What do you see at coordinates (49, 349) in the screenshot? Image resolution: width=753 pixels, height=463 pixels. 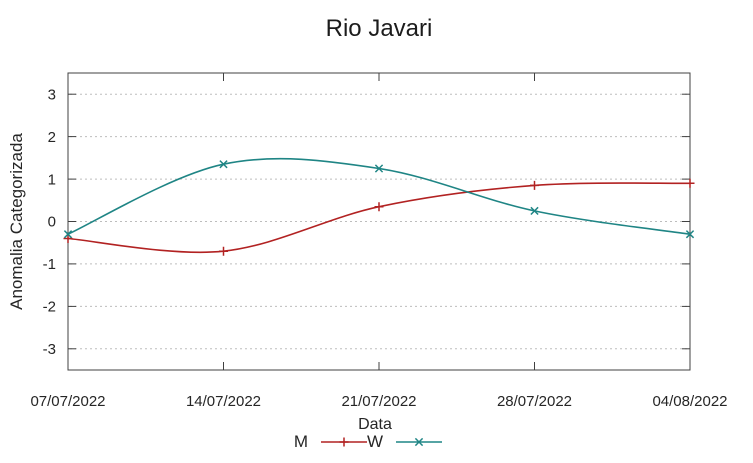 I see `y-tick-label: -3` at bounding box center [49, 349].